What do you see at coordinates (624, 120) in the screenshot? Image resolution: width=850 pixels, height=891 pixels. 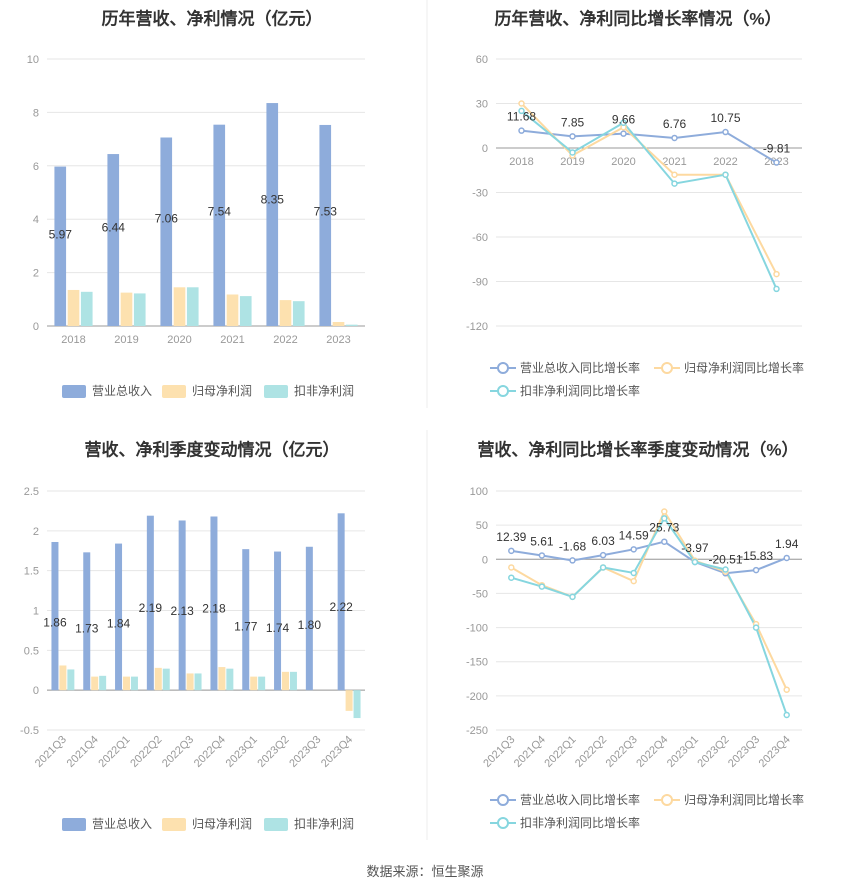 I see `data-label: 9.66` at bounding box center [624, 120].